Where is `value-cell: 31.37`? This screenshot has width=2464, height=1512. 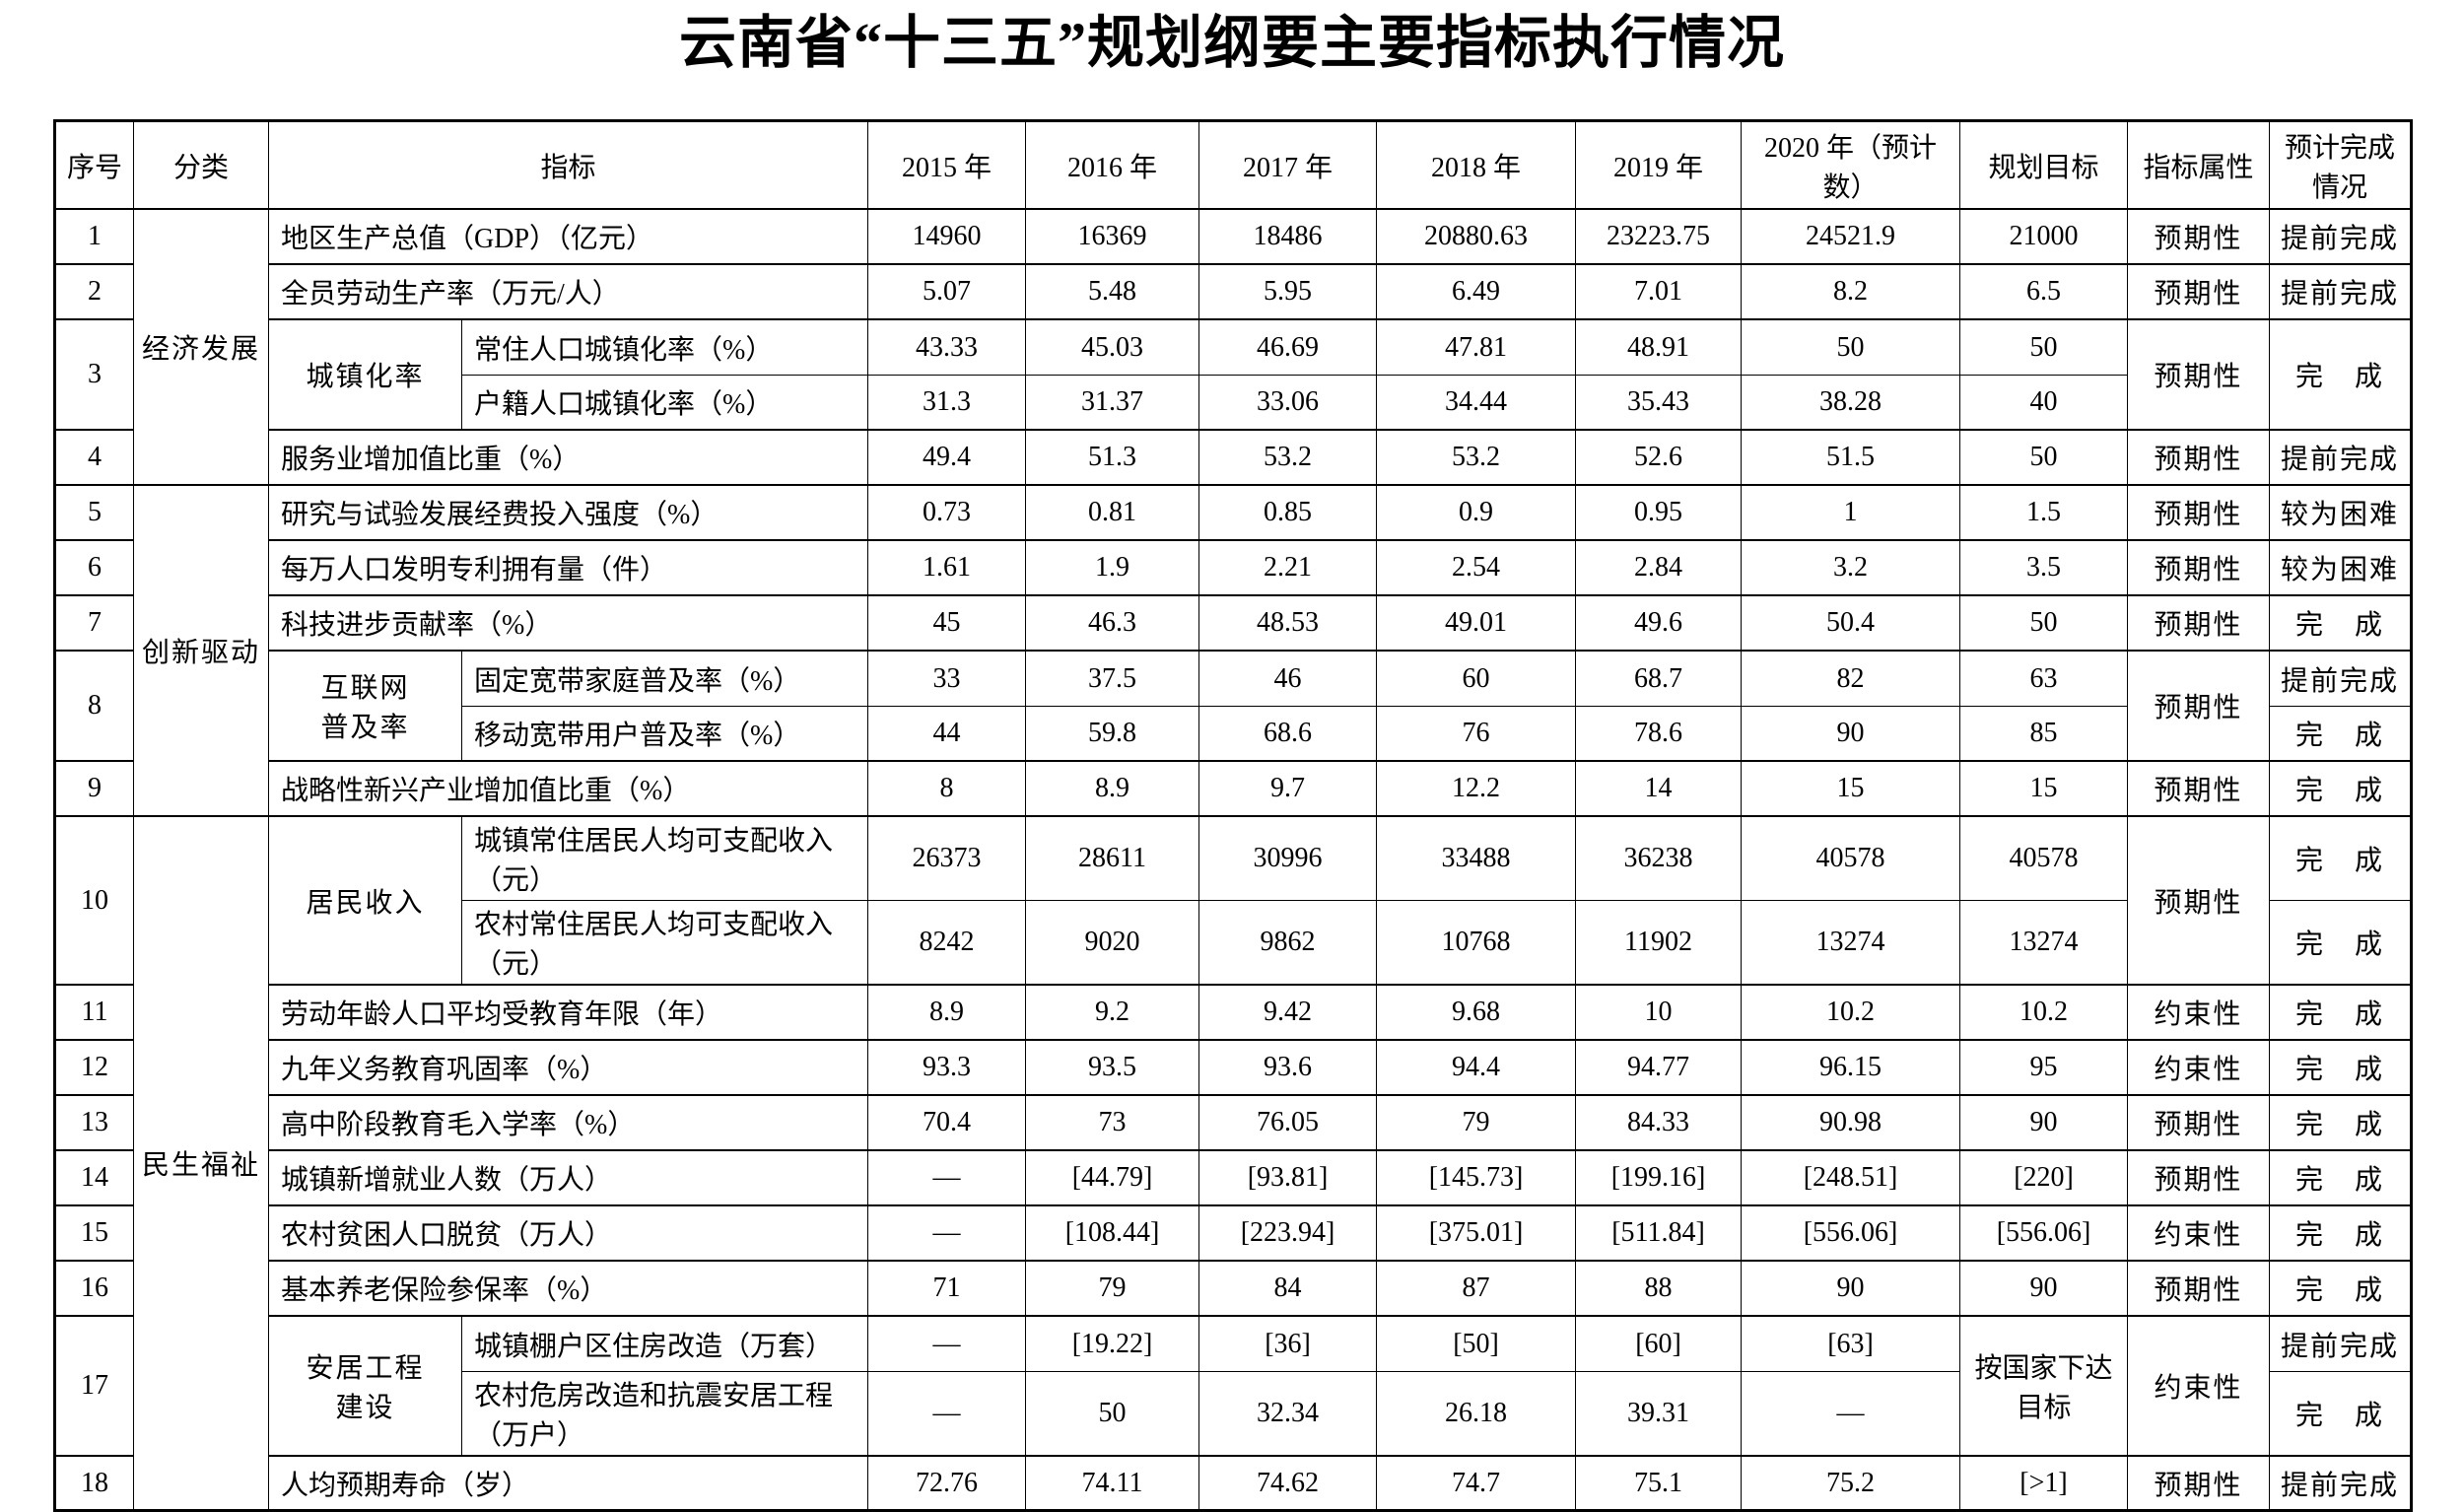
value-cell: 31.37 is located at coordinates (1112, 403).